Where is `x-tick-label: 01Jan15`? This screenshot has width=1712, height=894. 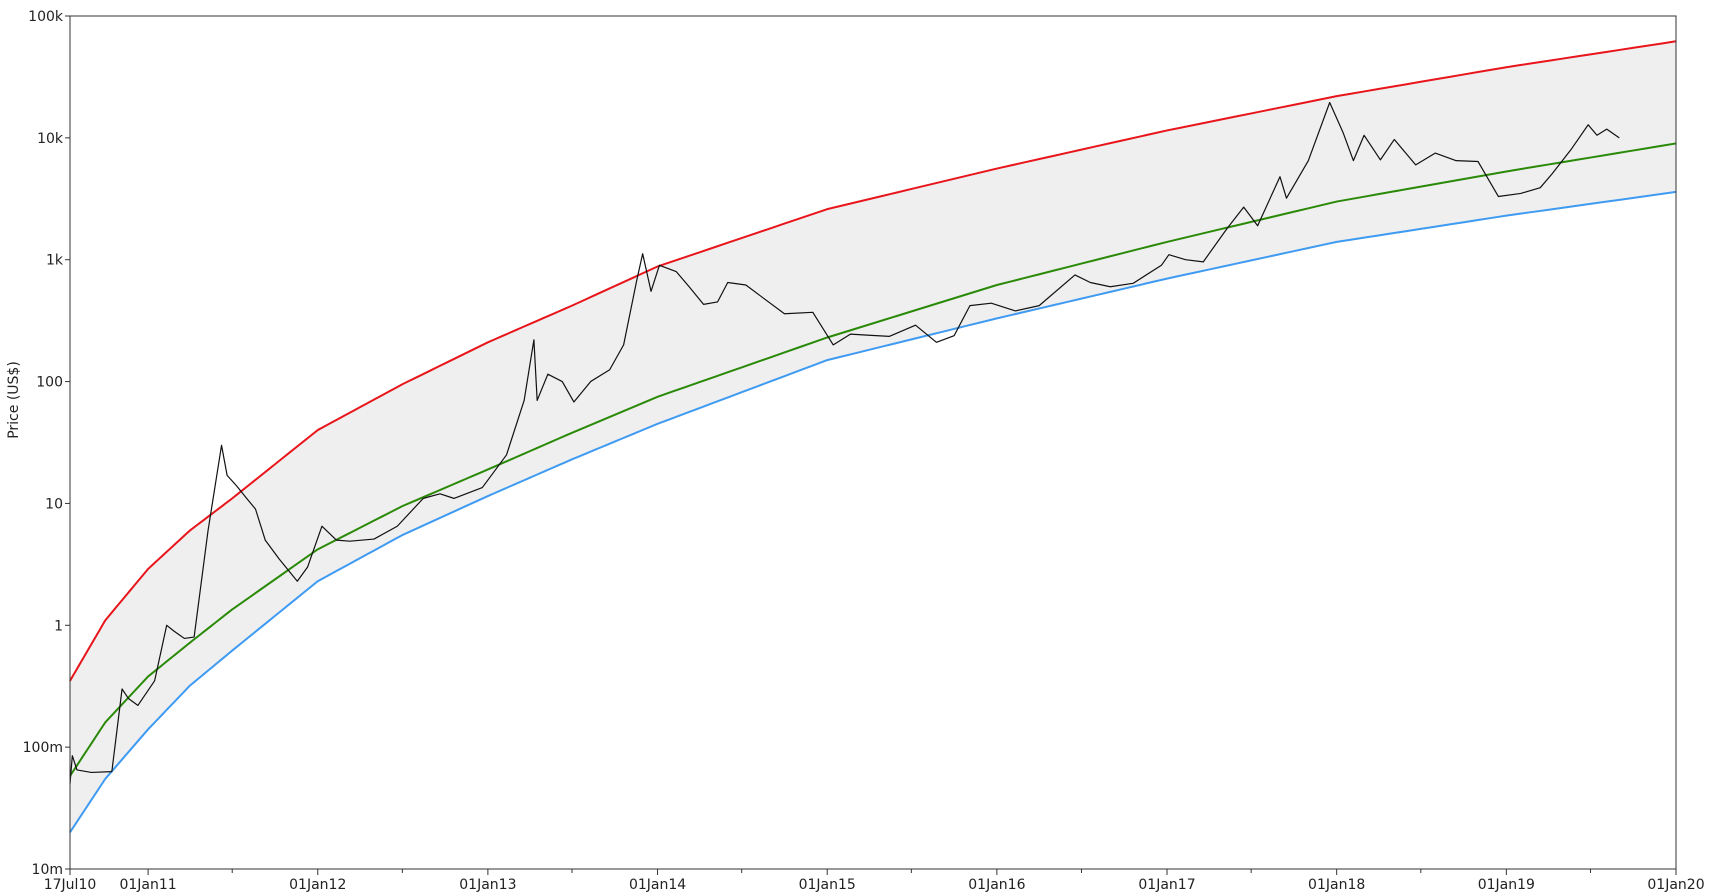 x-tick-label: 01Jan15 is located at coordinates (827, 885).